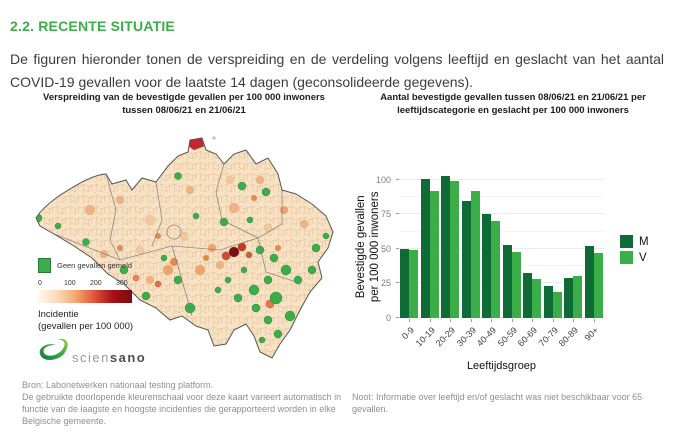 The width and height of the screenshot is (682, 439). I want to click on incidence-scale-ticks: 0 100 200 300, so click(90, 283).